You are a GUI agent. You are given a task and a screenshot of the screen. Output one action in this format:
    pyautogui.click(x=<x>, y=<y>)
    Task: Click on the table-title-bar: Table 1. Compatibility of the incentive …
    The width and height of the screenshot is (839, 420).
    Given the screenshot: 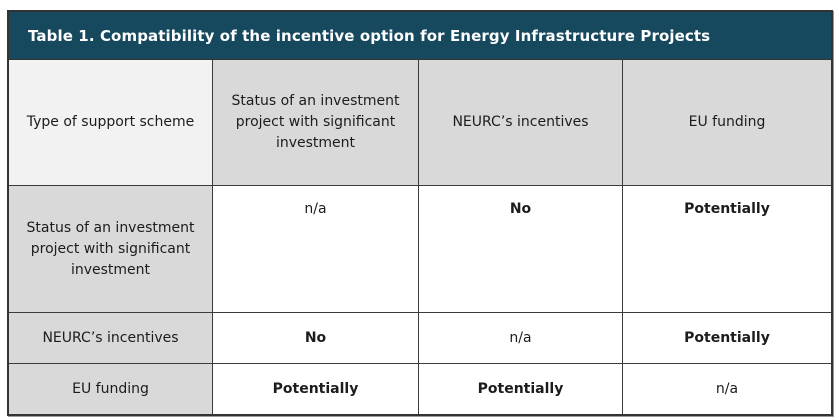 What is the action you would take?
    pyautogui.click(x=420, y=36)
    